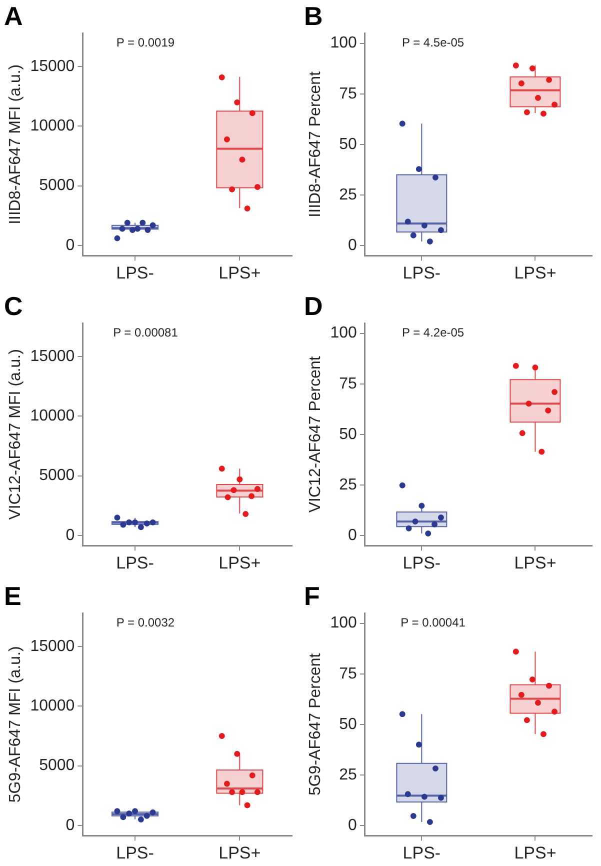  Describe the element at coordinates (145, 333) in the screenshot. I see `annotation: P = 0.00081` at that location.